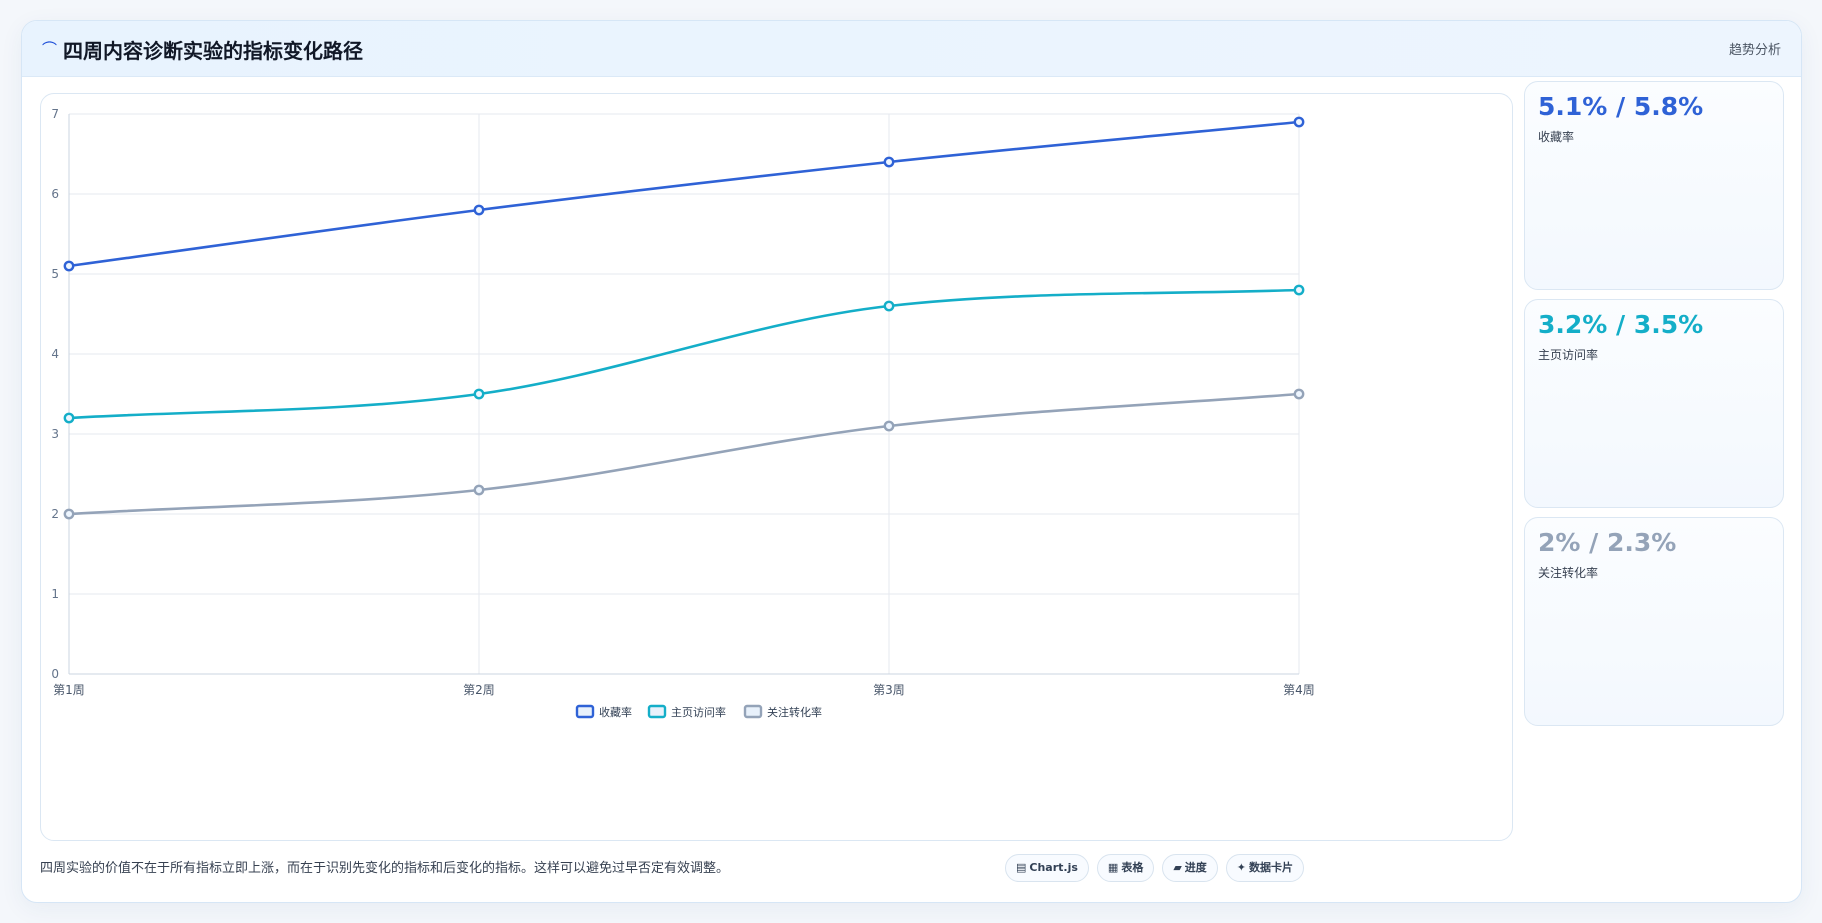 The image size is (1822, 923). Describe the element at coordinates (1607, 542) in the screenshot. I see `stat-value: 2% / 2.3%` at that location.